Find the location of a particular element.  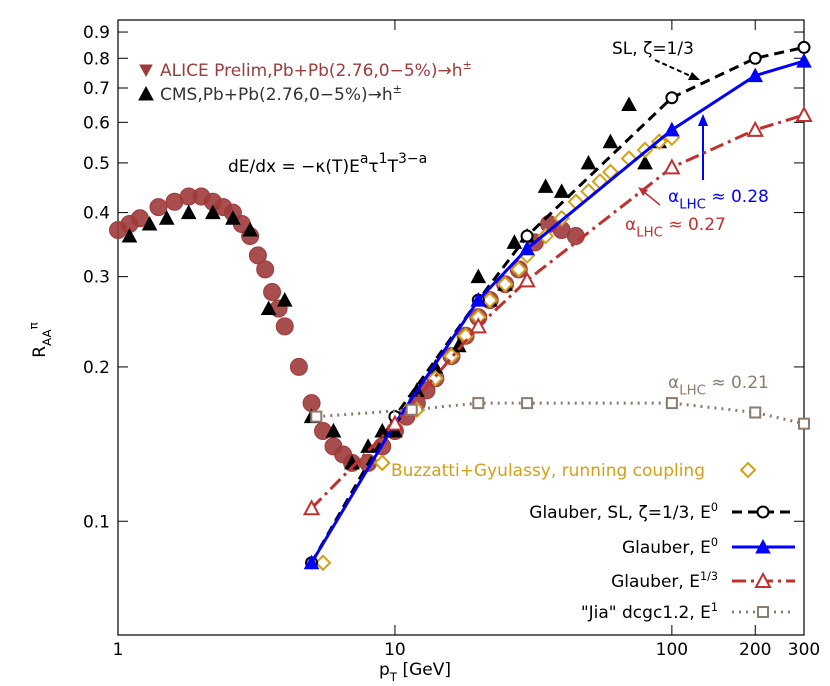

legend-label: "Jia" dcgc1.2, E1 is located at coordinates (649, 612).